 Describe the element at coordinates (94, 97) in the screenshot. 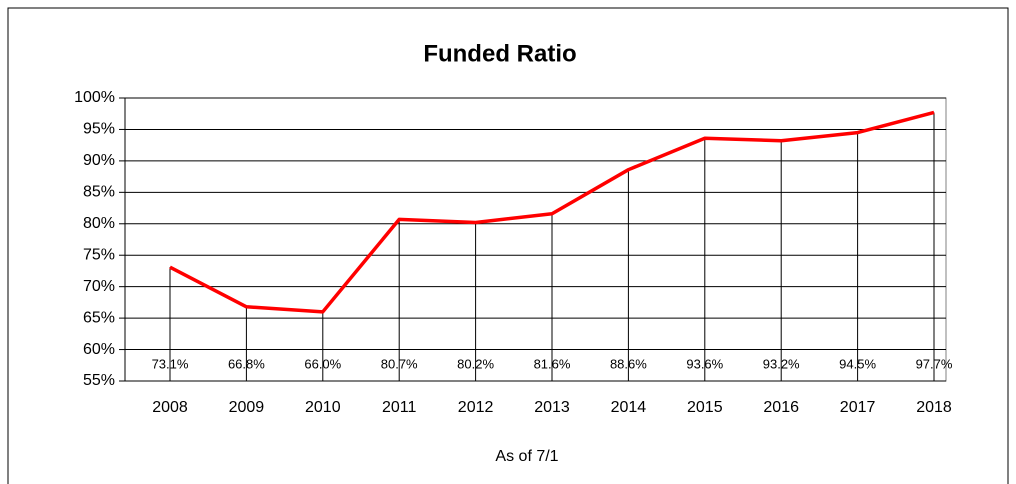

I see `y-tick-label: 100%` at that location.